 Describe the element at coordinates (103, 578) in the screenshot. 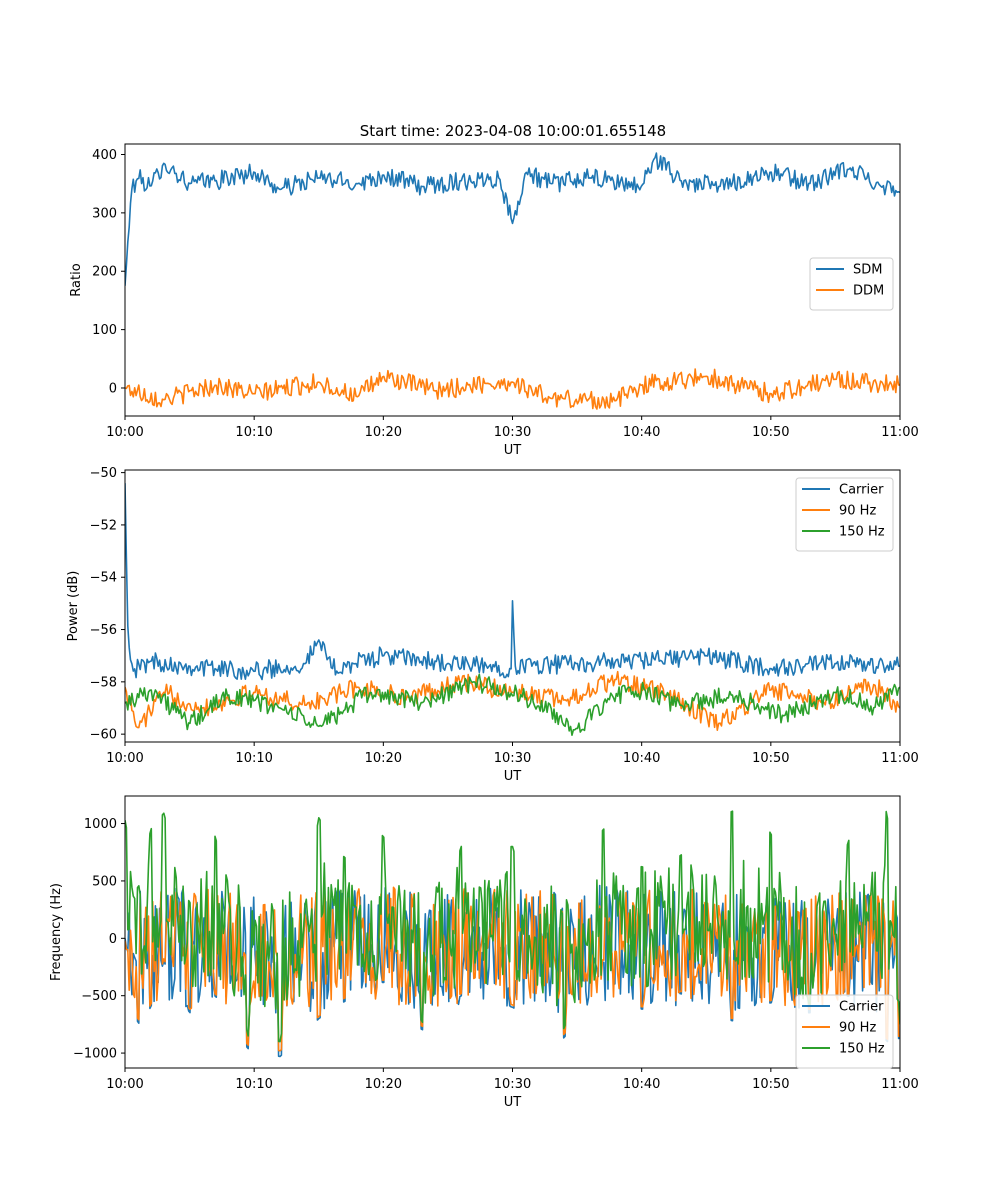

I see `y-tick-label: −54` at that location.